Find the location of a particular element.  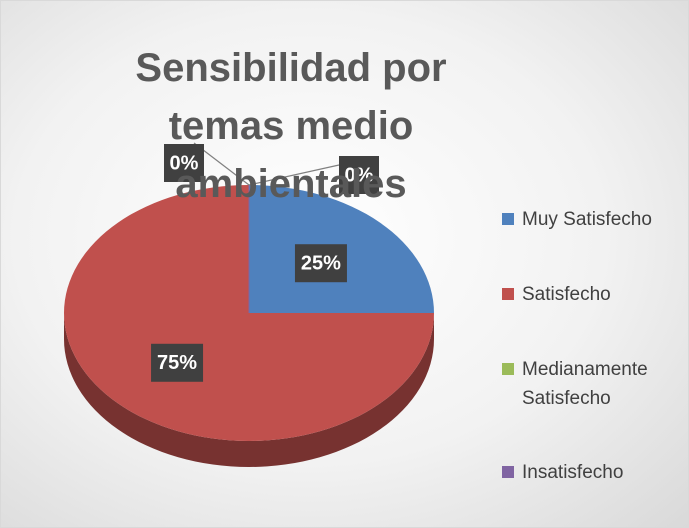

data-label: 25% is located at coordinates (321, 264).